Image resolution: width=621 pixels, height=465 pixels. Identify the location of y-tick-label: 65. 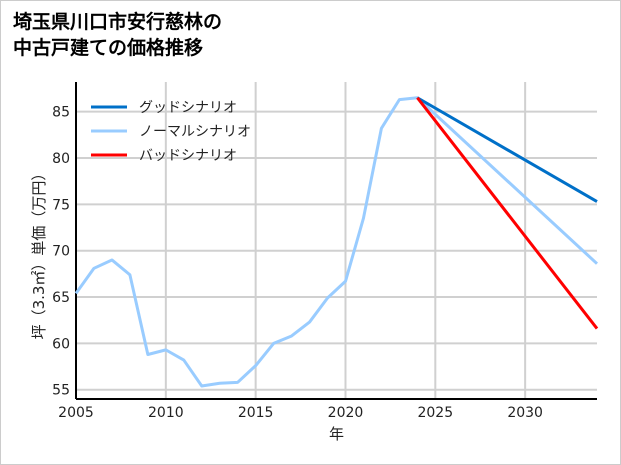
(61, 298).